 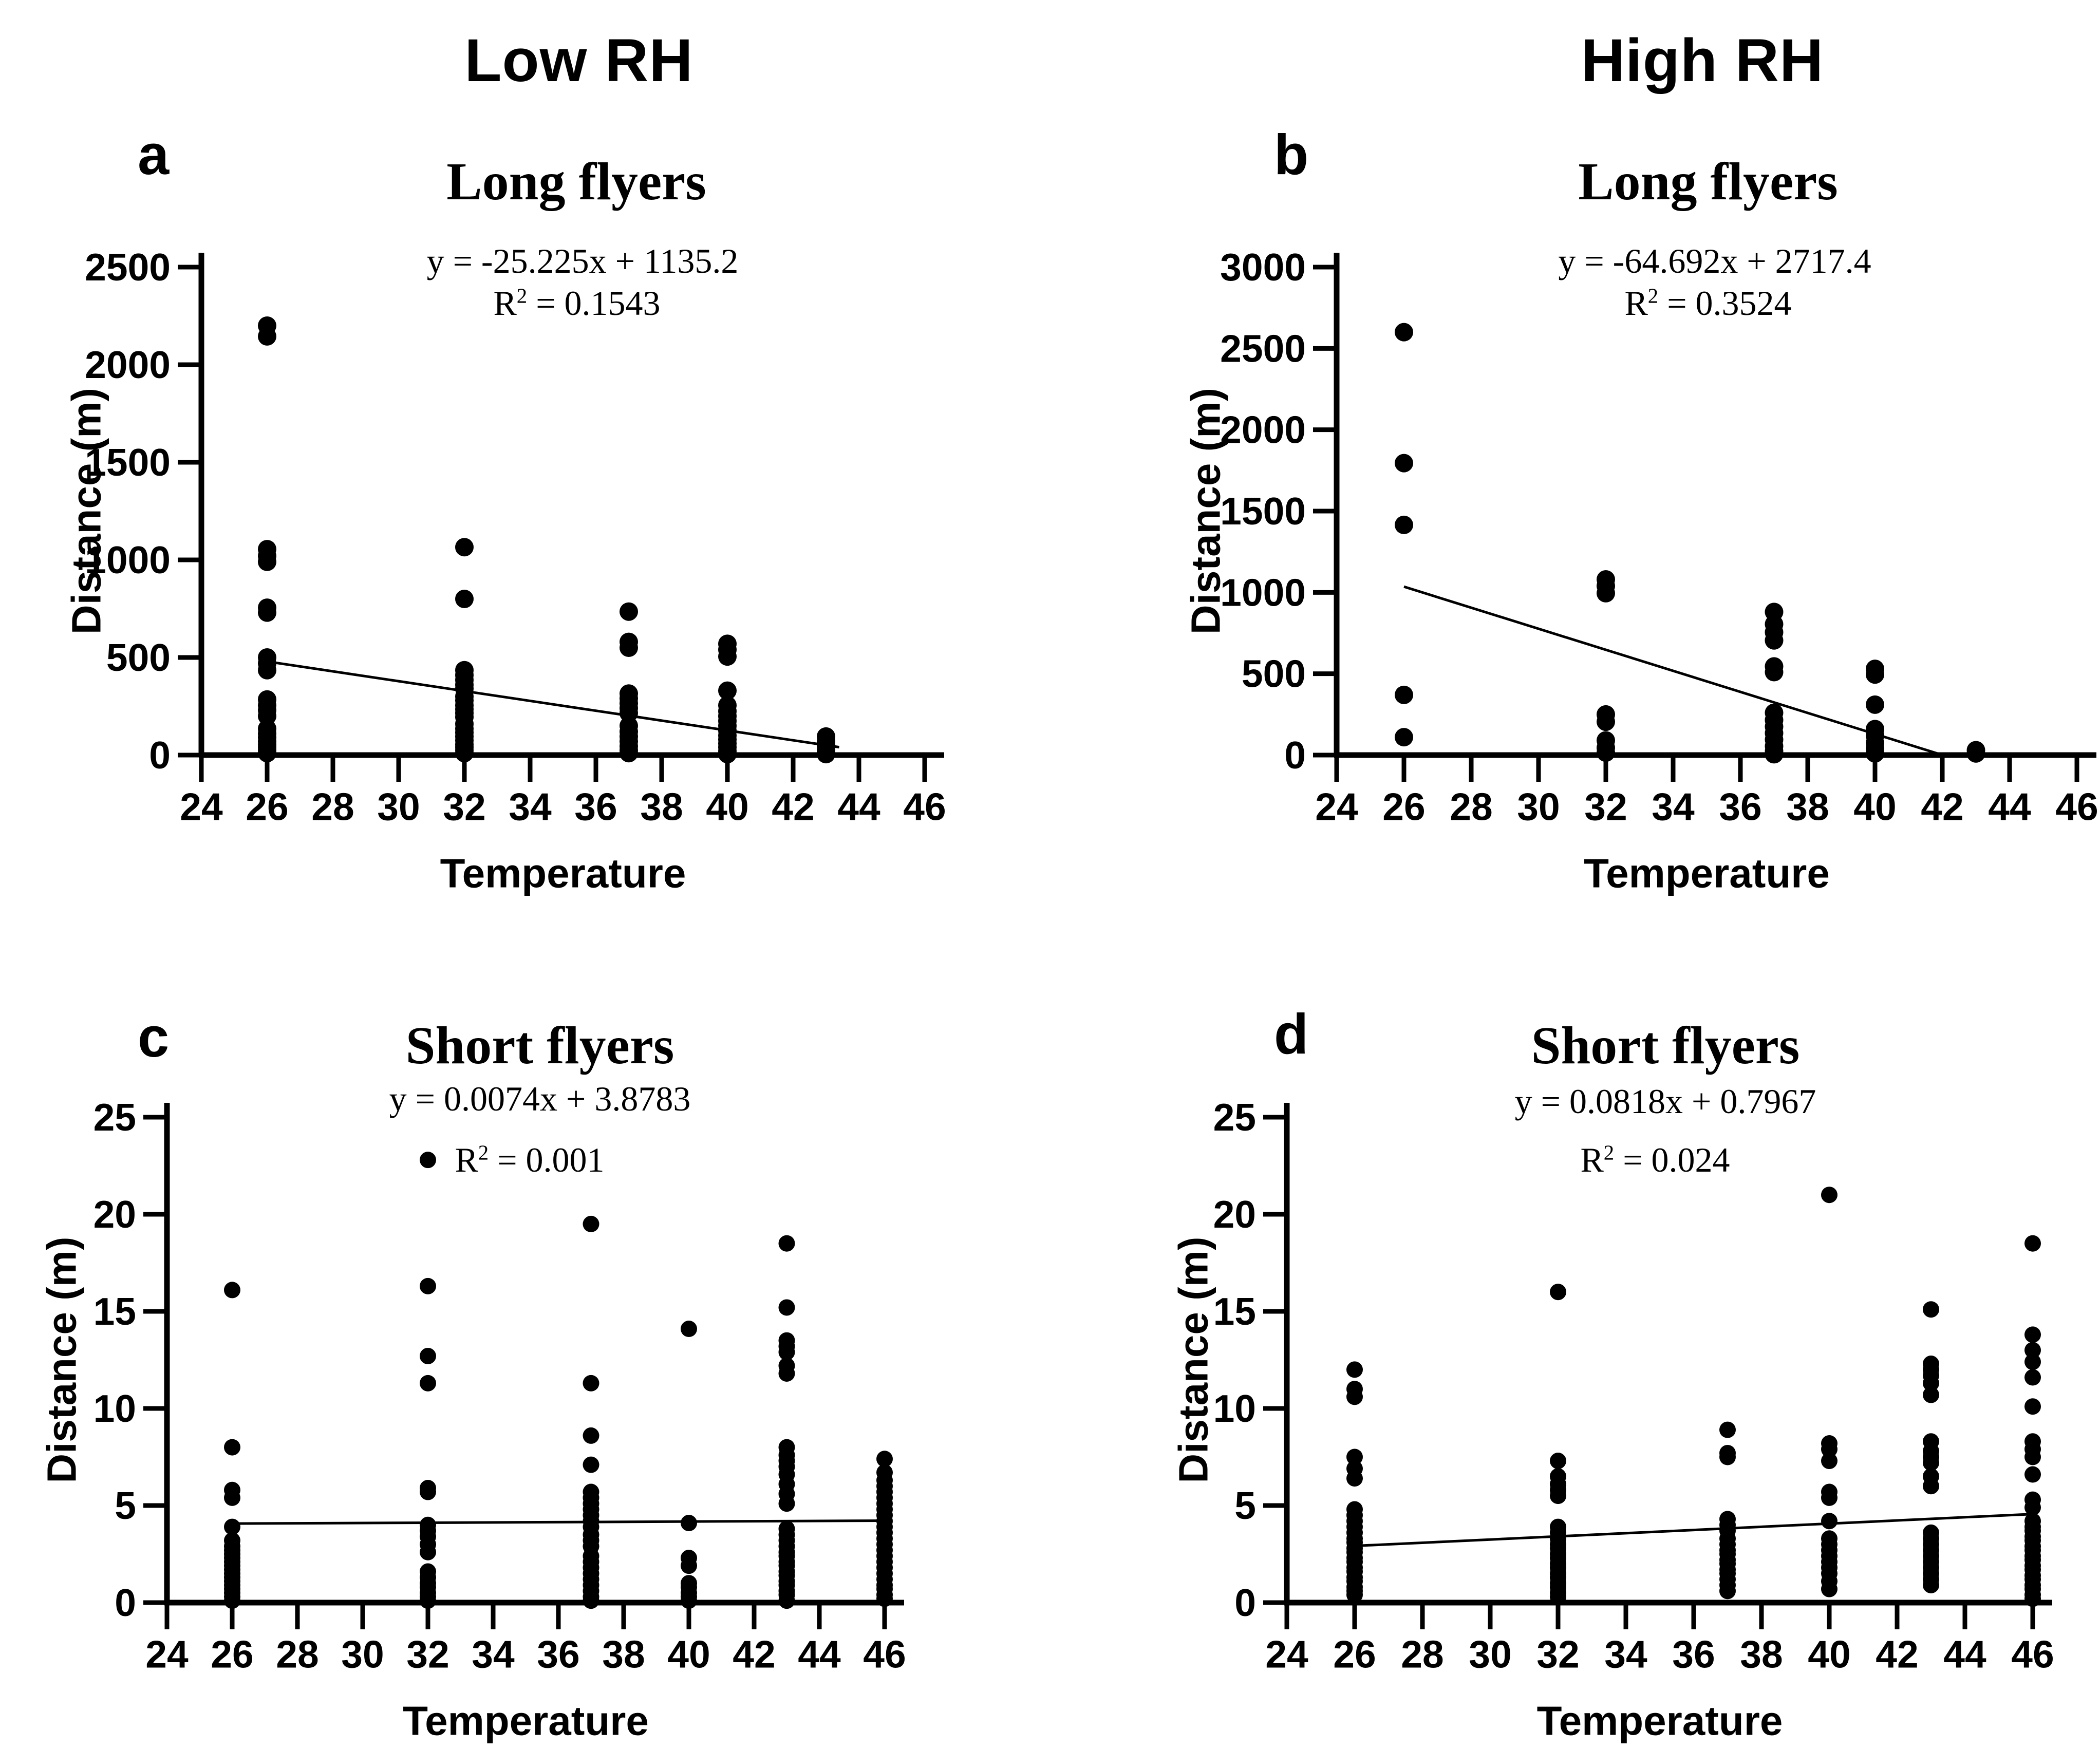 What do you see at coordinates (540, 1045) in the screenshot?
I see `panel-c-title: Short flyers` at bounding box center [540, 1045].